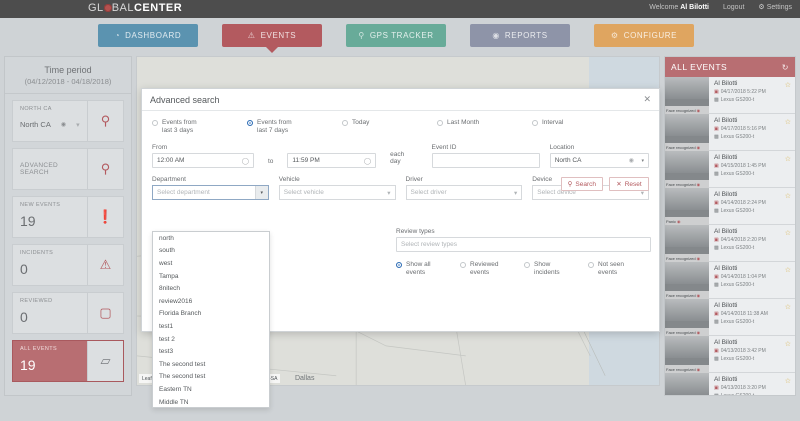  What do you see at coordinates (620, 269) in the screenshot?
I see `review-radio-3: Not seen events` at bounding box center [620, 269].